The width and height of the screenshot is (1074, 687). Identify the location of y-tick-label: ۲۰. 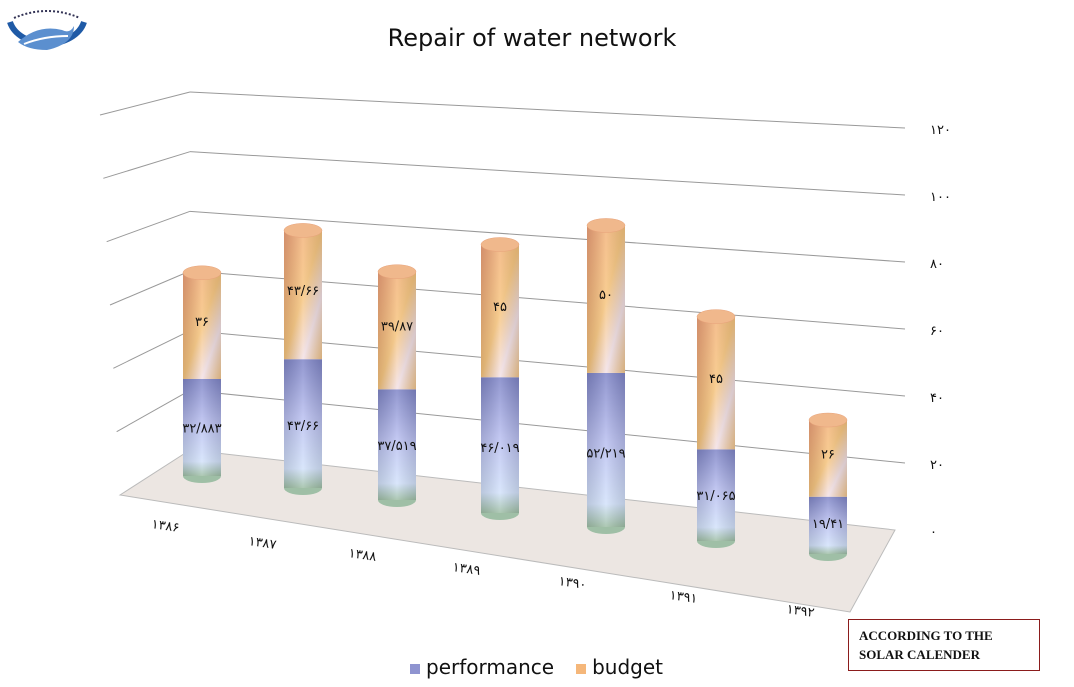
(937, 465).